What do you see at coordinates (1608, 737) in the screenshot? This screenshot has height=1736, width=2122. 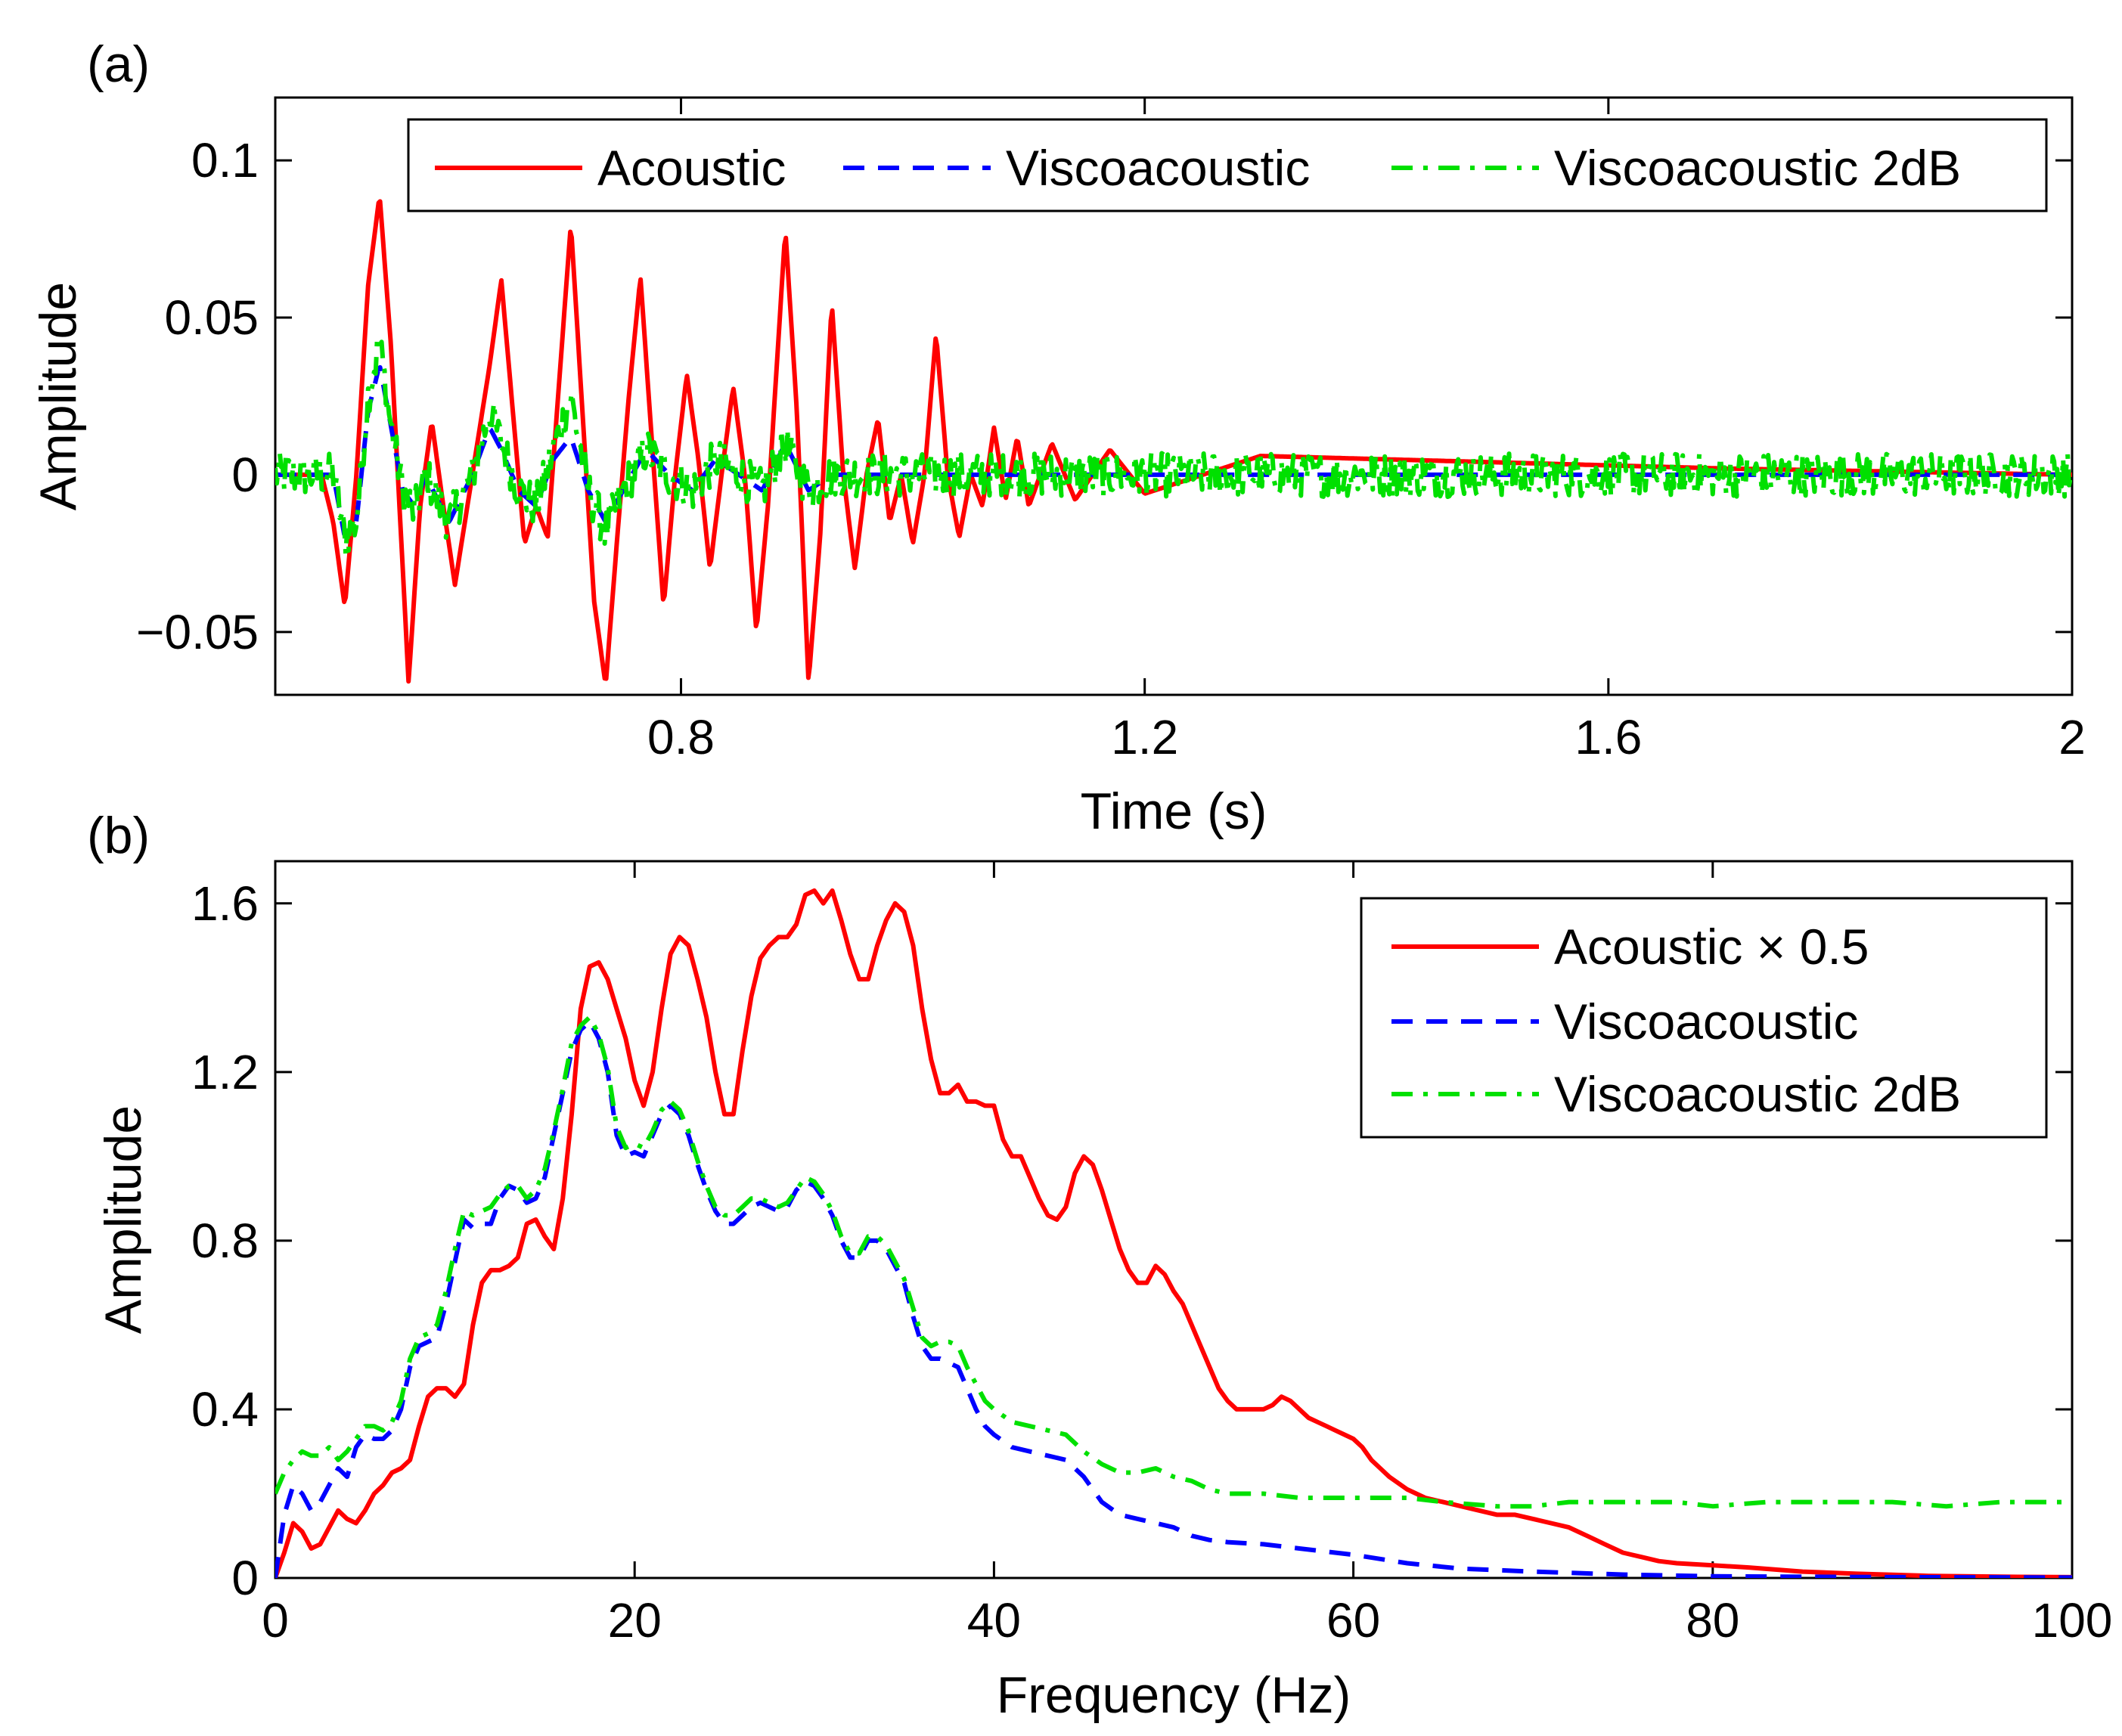 I see `x-tick-label: 1.6` at bounding box center [1608, 737].